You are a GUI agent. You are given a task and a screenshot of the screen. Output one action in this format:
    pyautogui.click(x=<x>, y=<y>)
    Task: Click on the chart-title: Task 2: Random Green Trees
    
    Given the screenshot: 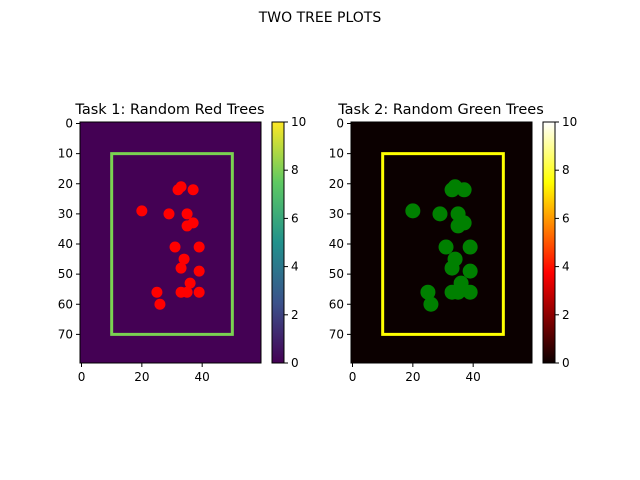 What is the action you would take?
    pyautogui.click(x=440, y=110)
    